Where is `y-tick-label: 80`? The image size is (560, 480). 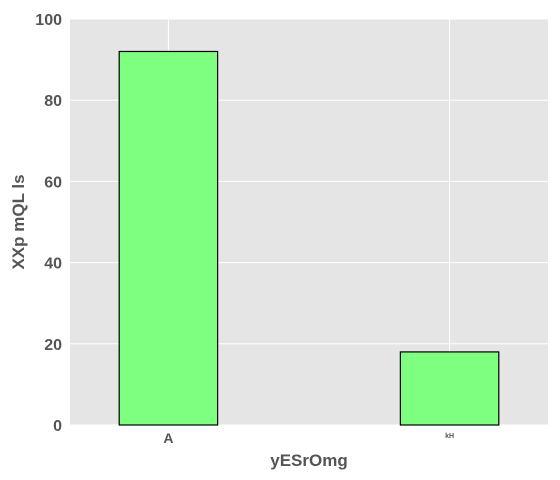 y-tick-label: 80 is located at coordinates (53, 101).